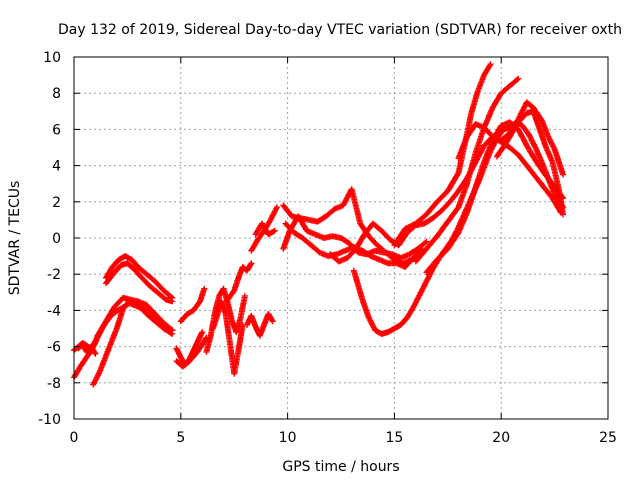 This screenshot has height=480, width=640. I want to click on y-tick-labels: -10 -8 -6 -4 -2 0 2 4 6 8 10, so click(49, 239).